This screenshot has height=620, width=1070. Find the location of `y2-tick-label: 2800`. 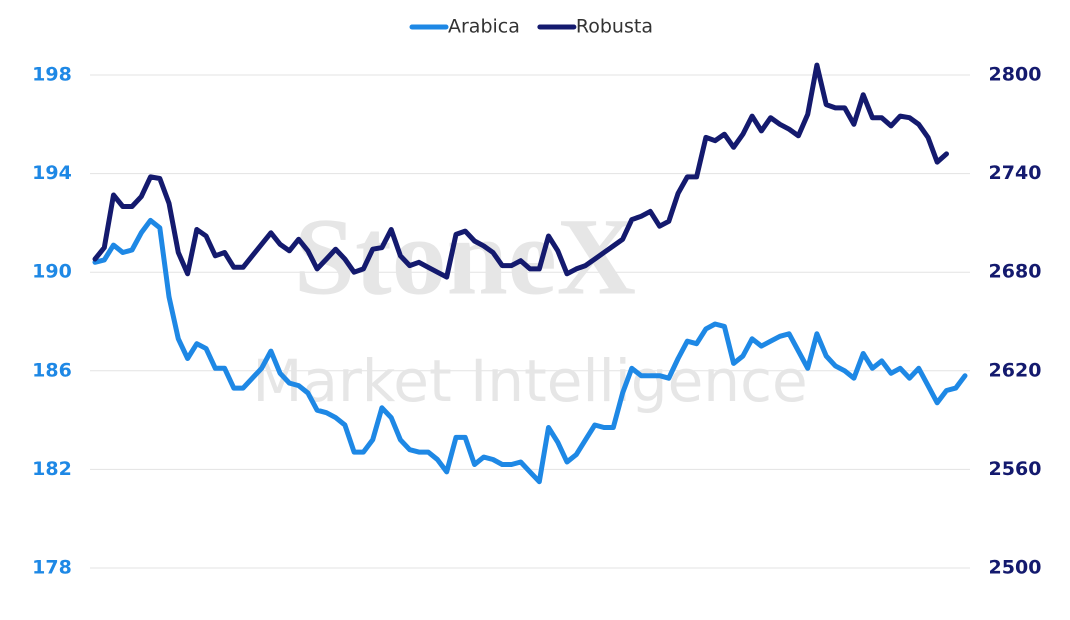

y2-tick-label: 2800 is located at coordinates (1015, 75).